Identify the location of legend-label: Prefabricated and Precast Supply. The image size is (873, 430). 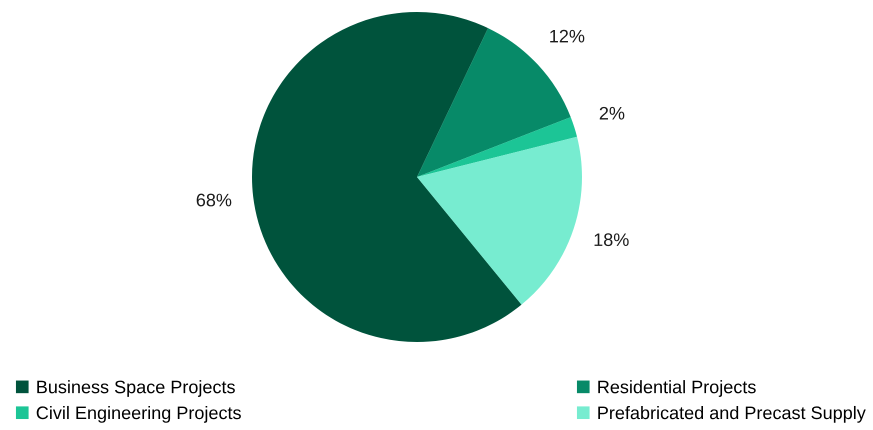
(732, 414).